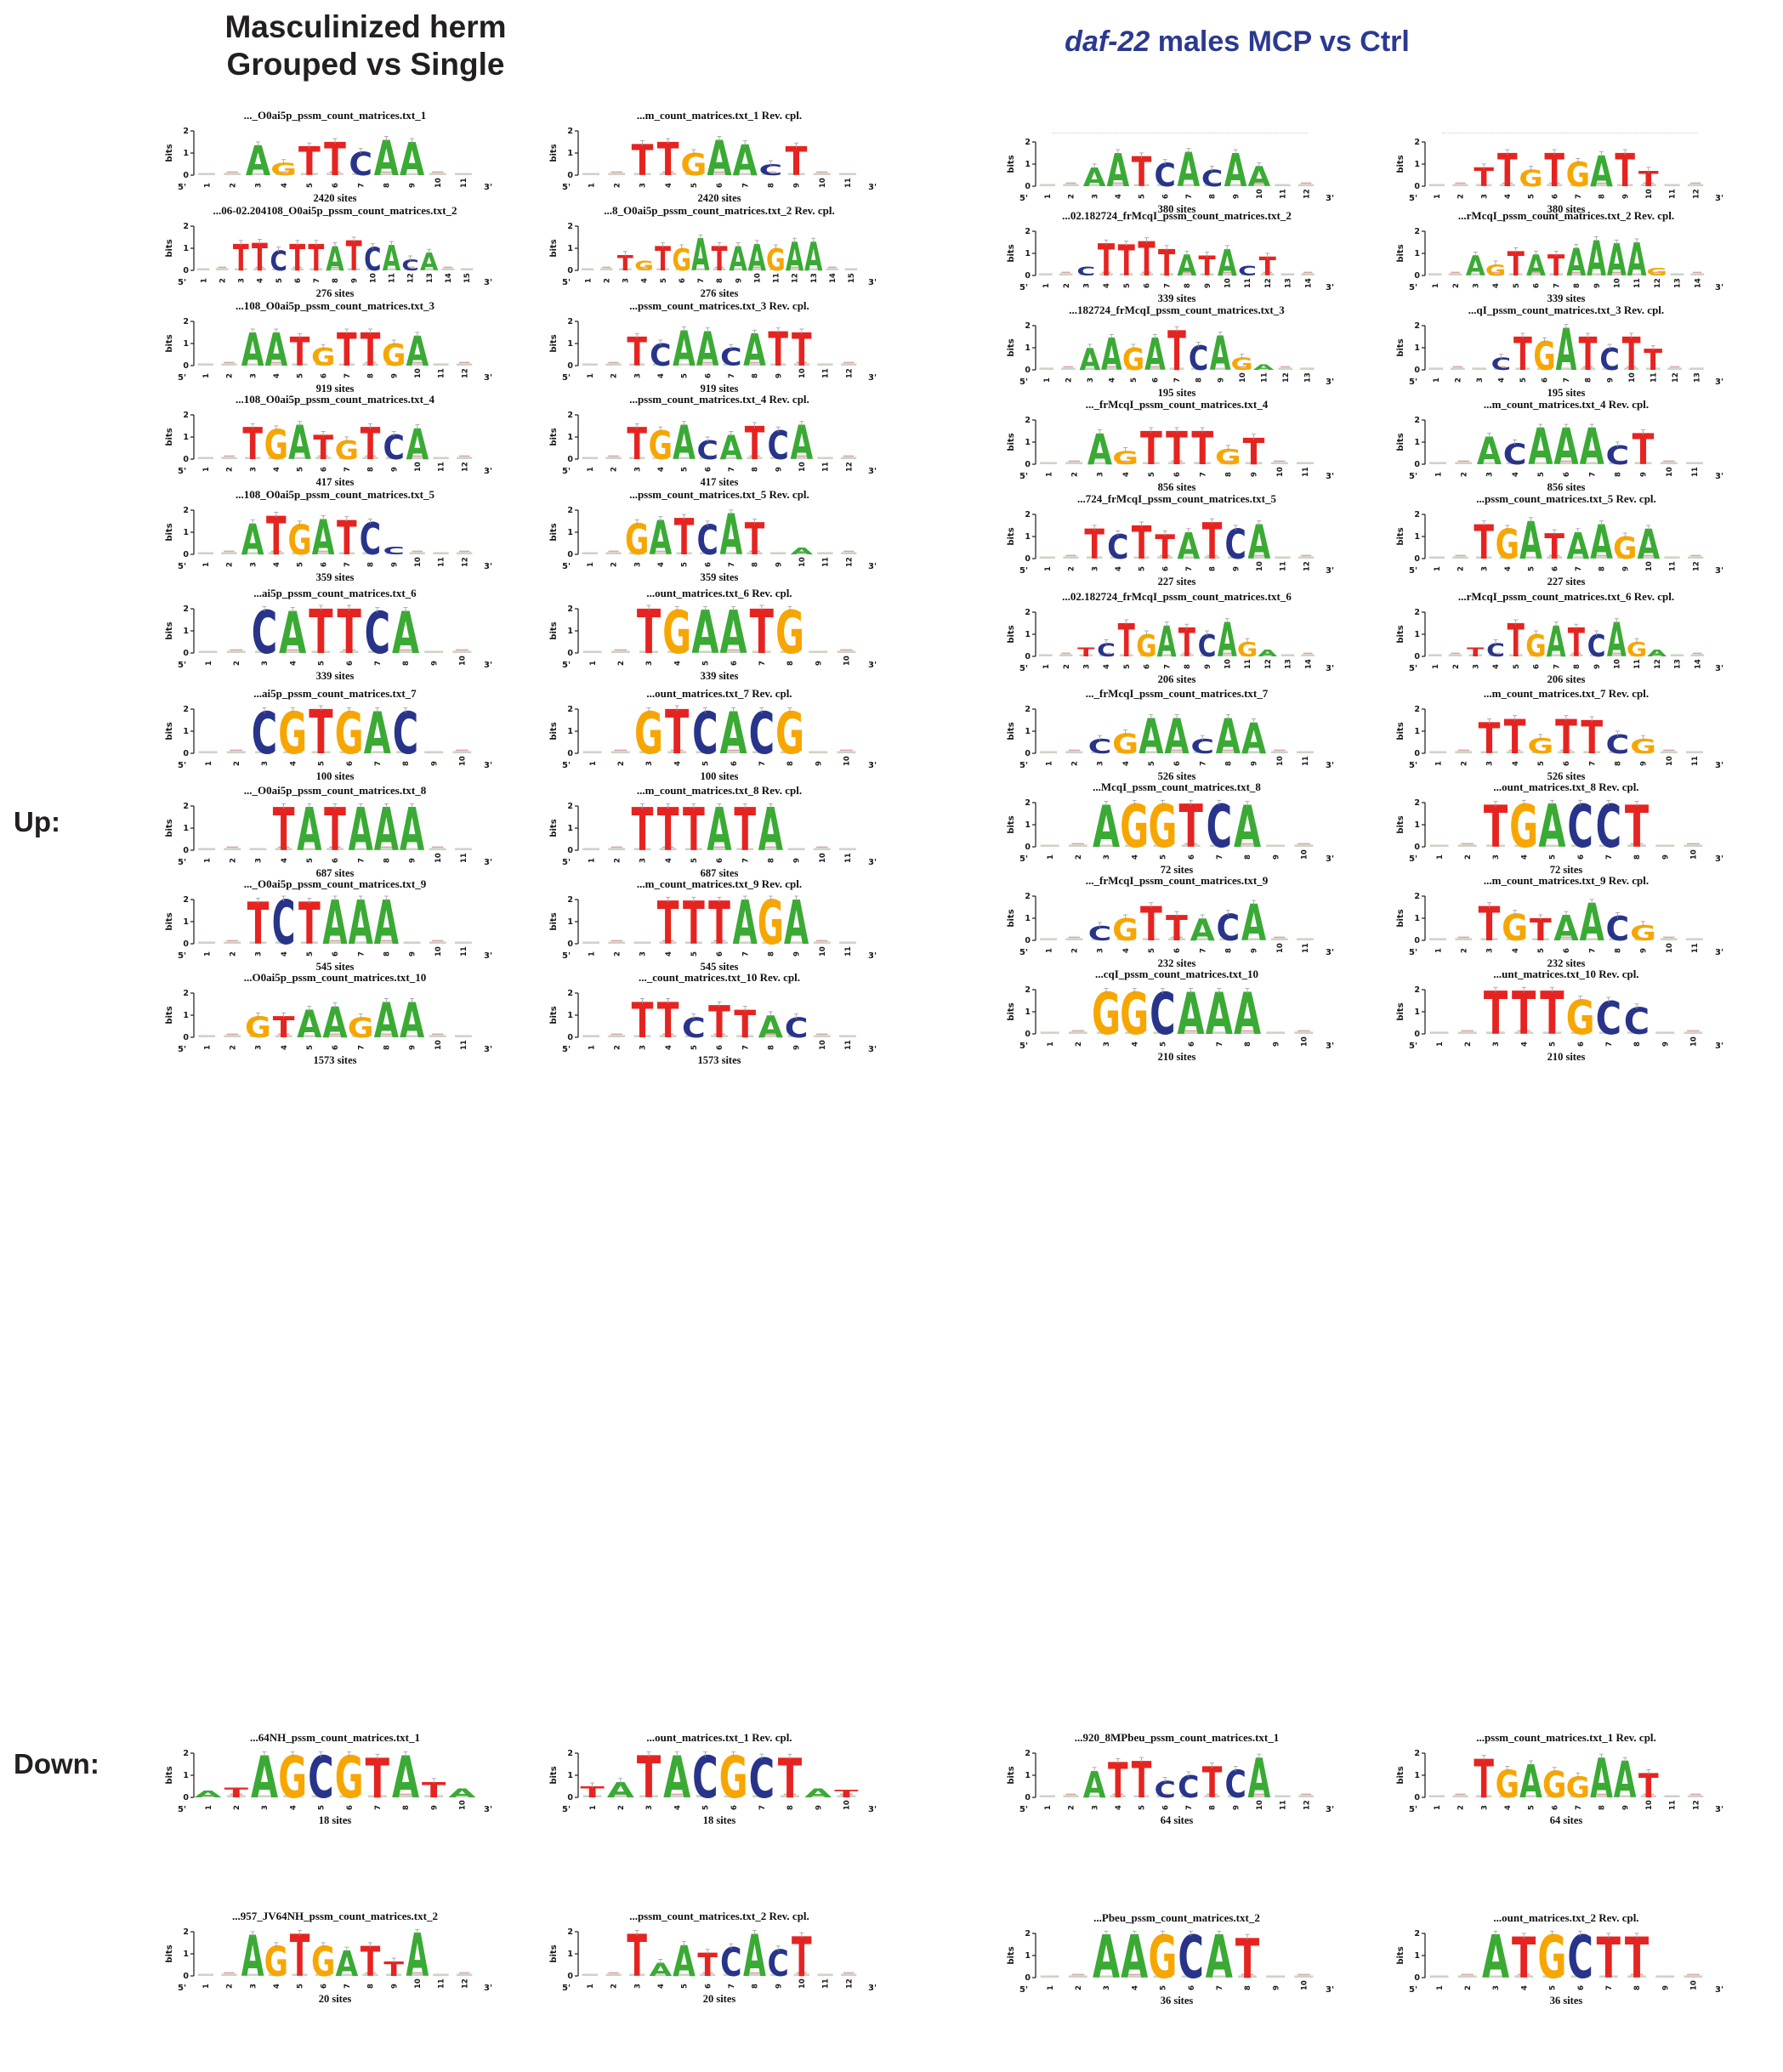  I want to click on plot-title: ...64NH_pssm_count_matrices.txt_1, so click(335, 1737).